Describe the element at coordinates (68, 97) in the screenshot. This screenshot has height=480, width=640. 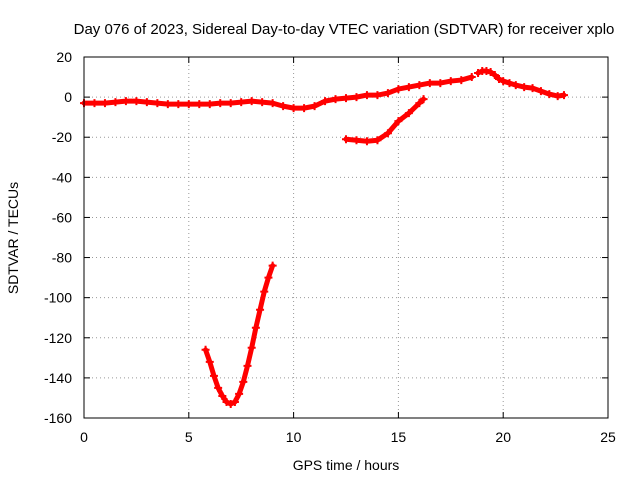
I see `y-tick-label: 0` at that location.